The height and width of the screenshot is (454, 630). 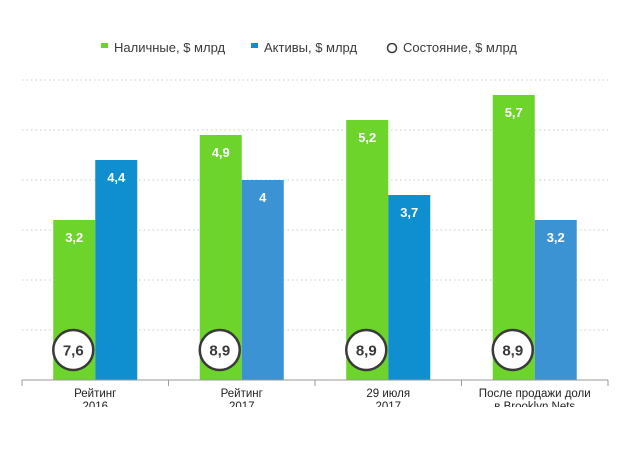 What do you see at coordinates (460, 47) in the screenshot?
I see `legend-label: Состояние, $ млрд` at bounding box center [460, 47].